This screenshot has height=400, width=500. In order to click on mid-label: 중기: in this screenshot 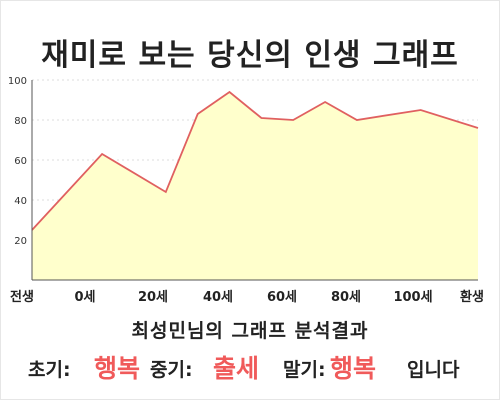, I will do `click(171, 370)`.